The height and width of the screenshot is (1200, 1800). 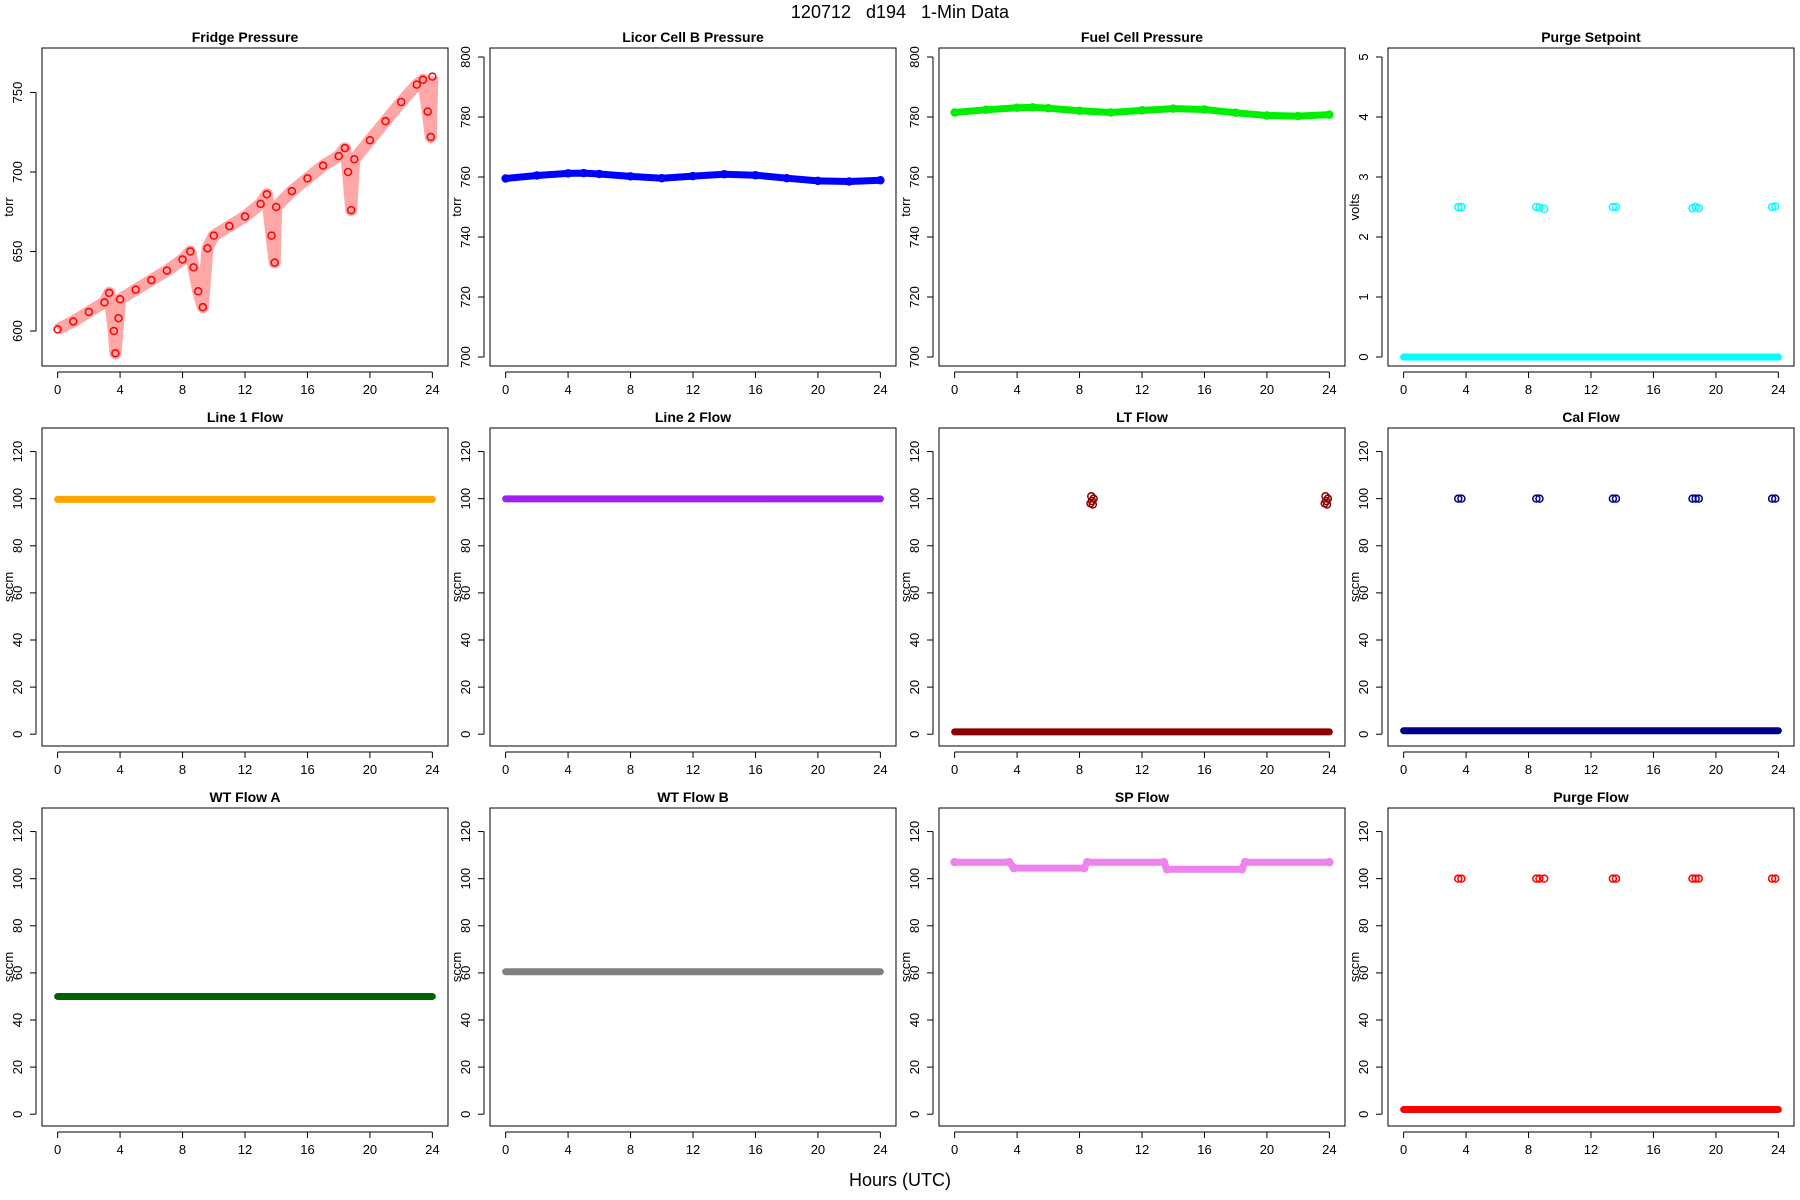 What do you see at coordinates (1142, 37) in the screenshot?
I see `panel-title: Fuel Cell Pressure` at bounding box center [1142, 37].